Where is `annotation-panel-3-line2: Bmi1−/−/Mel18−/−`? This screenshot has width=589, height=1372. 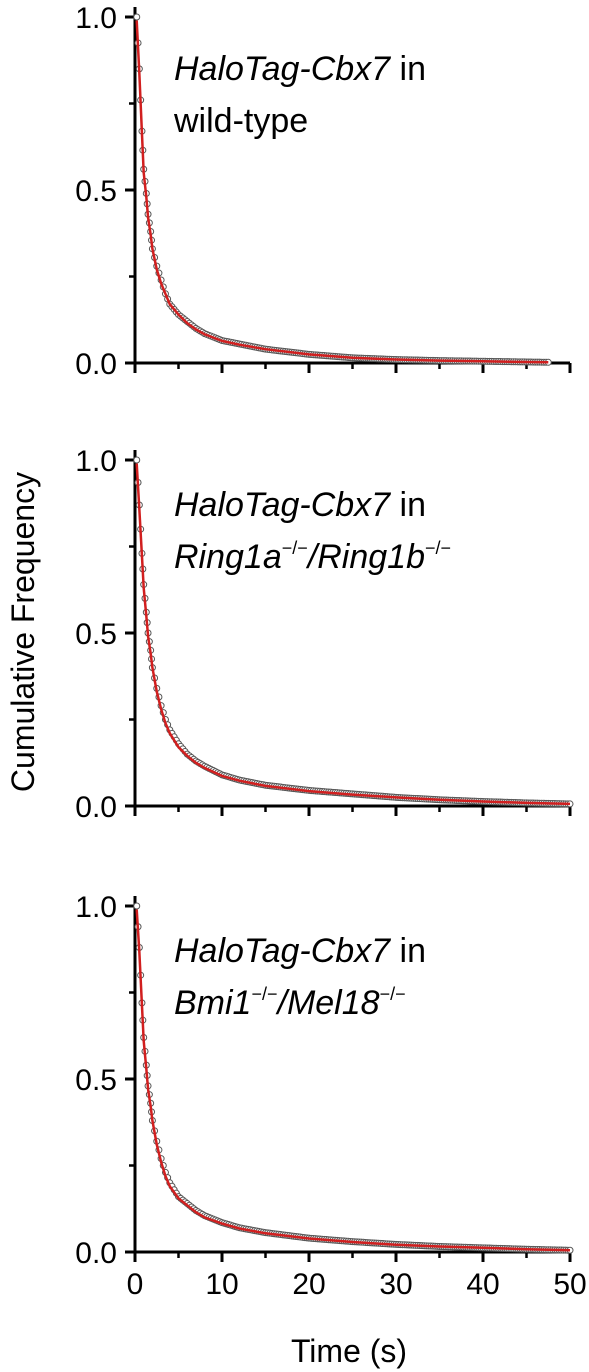
annotation-panel-3-line2: Bmi1−/−/Mel18−/− is located at coordinates (290, 1003).